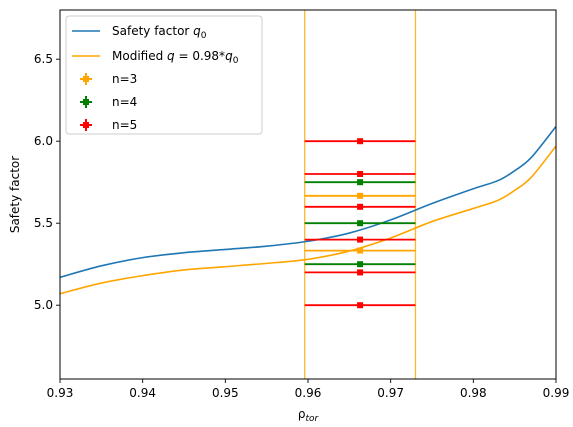  I want to click on x-tick-label: 0.99, so click(556, 393).